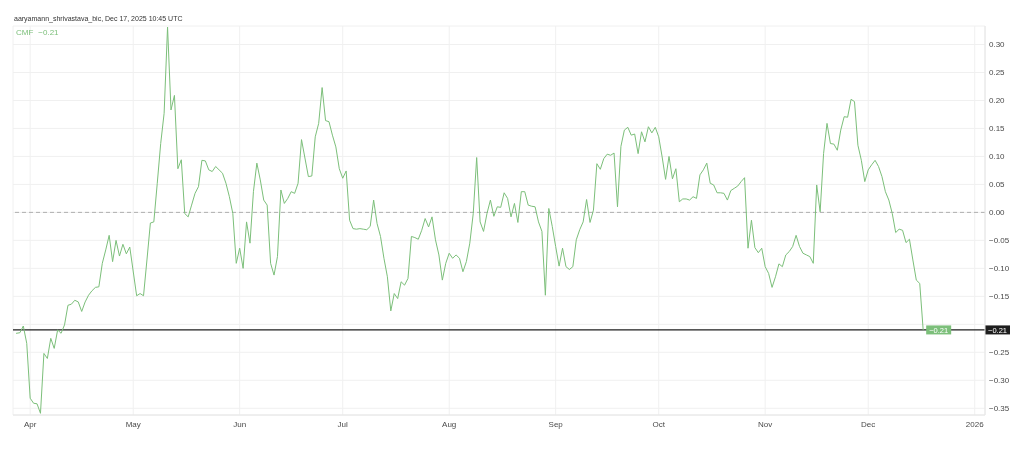 The width and height of the screenshot is (1024, 469). Describe the element at coordinates (999, 381) in the screenshot. I see `y-tick-label: −0.30` at that location.